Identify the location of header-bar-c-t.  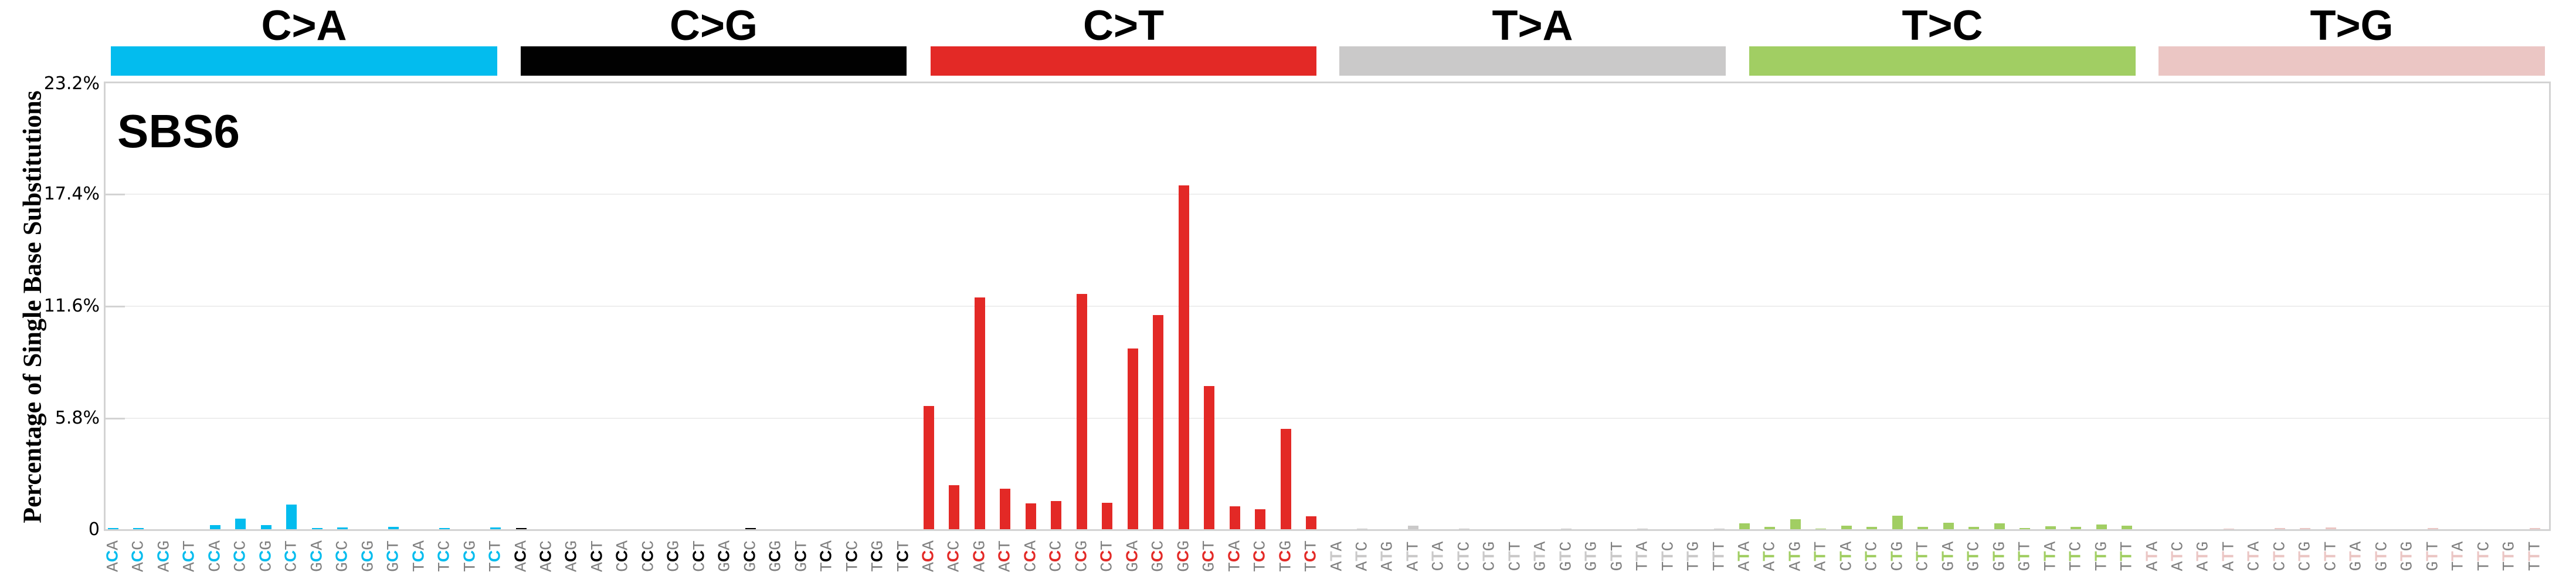
(1123, 61).